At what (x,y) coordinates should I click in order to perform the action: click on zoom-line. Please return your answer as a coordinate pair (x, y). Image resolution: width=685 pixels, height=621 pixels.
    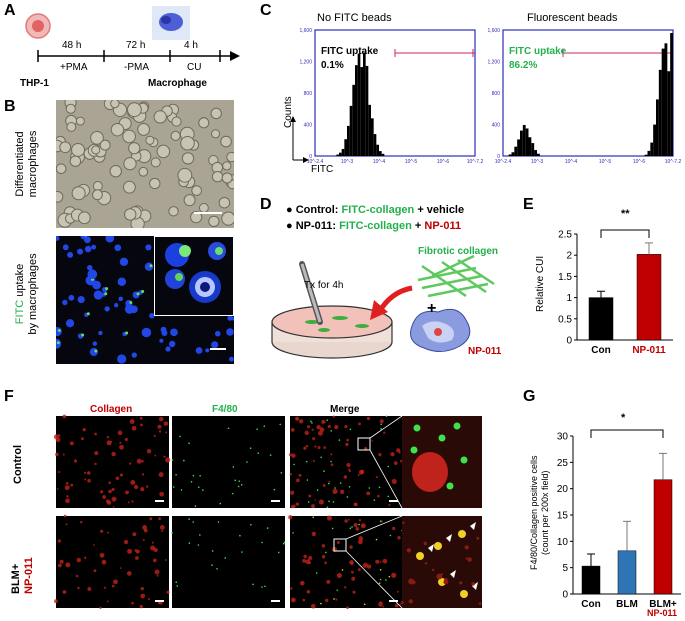
    Looking at the image, I should click on (374, 579).